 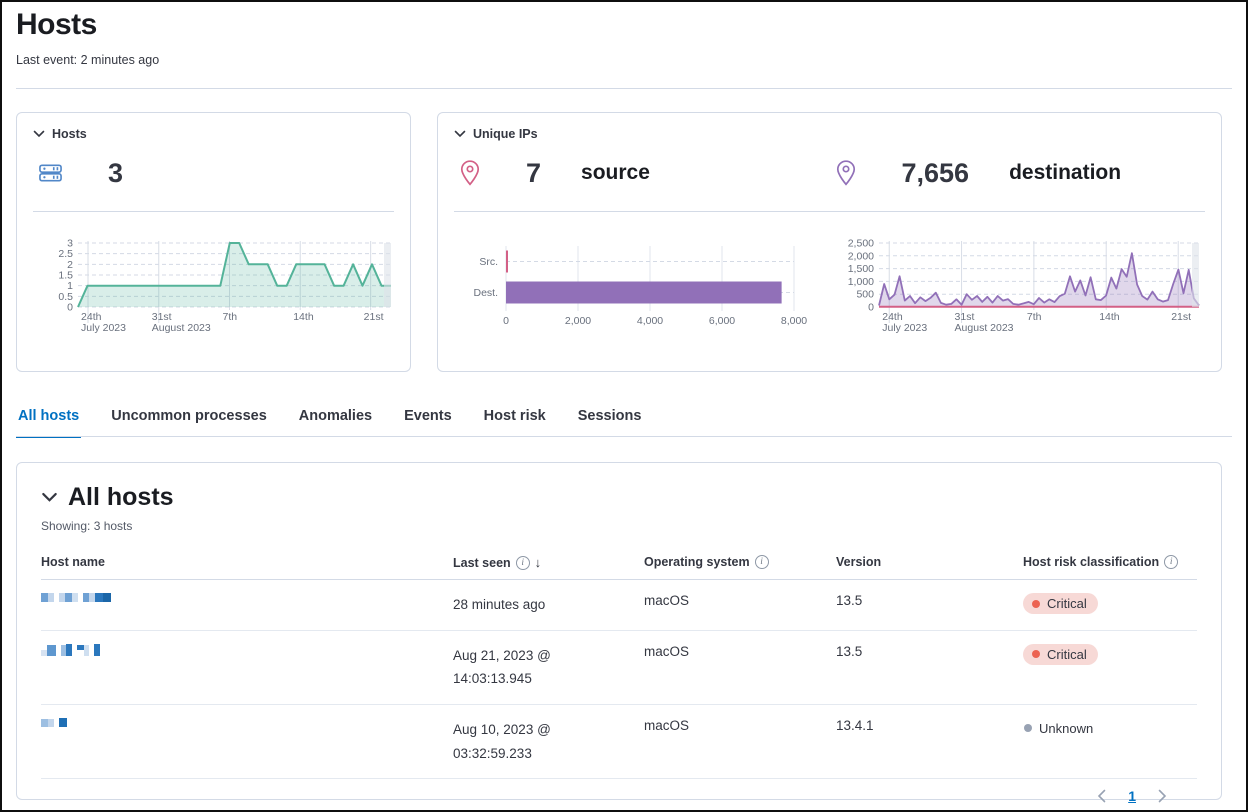 What do you see at coordinates (189, 421) in the screenshot?
I see `tab-uncommon-processes: Uncommon processes` at bounding box center [189, 421].